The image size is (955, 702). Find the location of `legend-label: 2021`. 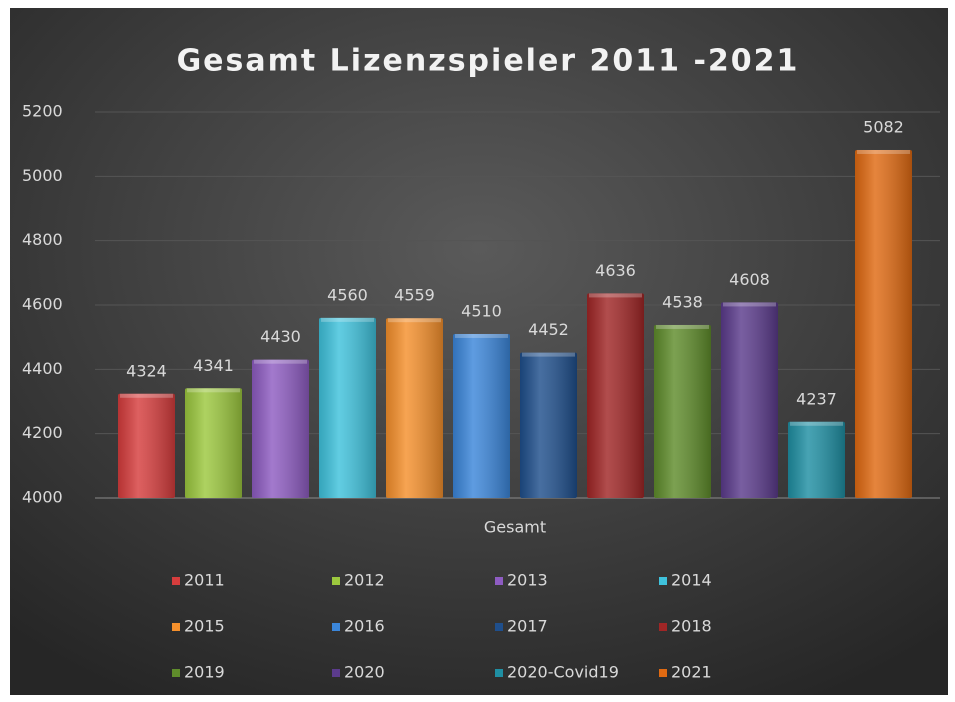

legend-label: 2021 is located at coordinates (691, 672).